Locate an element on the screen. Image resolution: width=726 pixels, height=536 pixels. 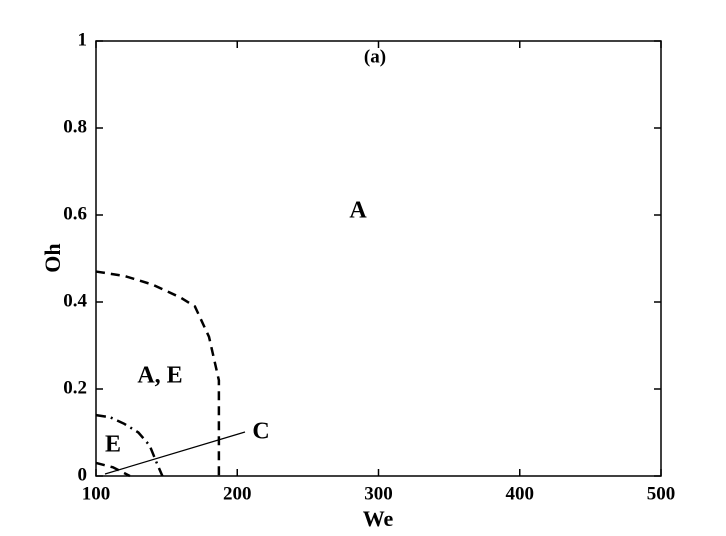
annotation: E is located at coordinates (113, 445).